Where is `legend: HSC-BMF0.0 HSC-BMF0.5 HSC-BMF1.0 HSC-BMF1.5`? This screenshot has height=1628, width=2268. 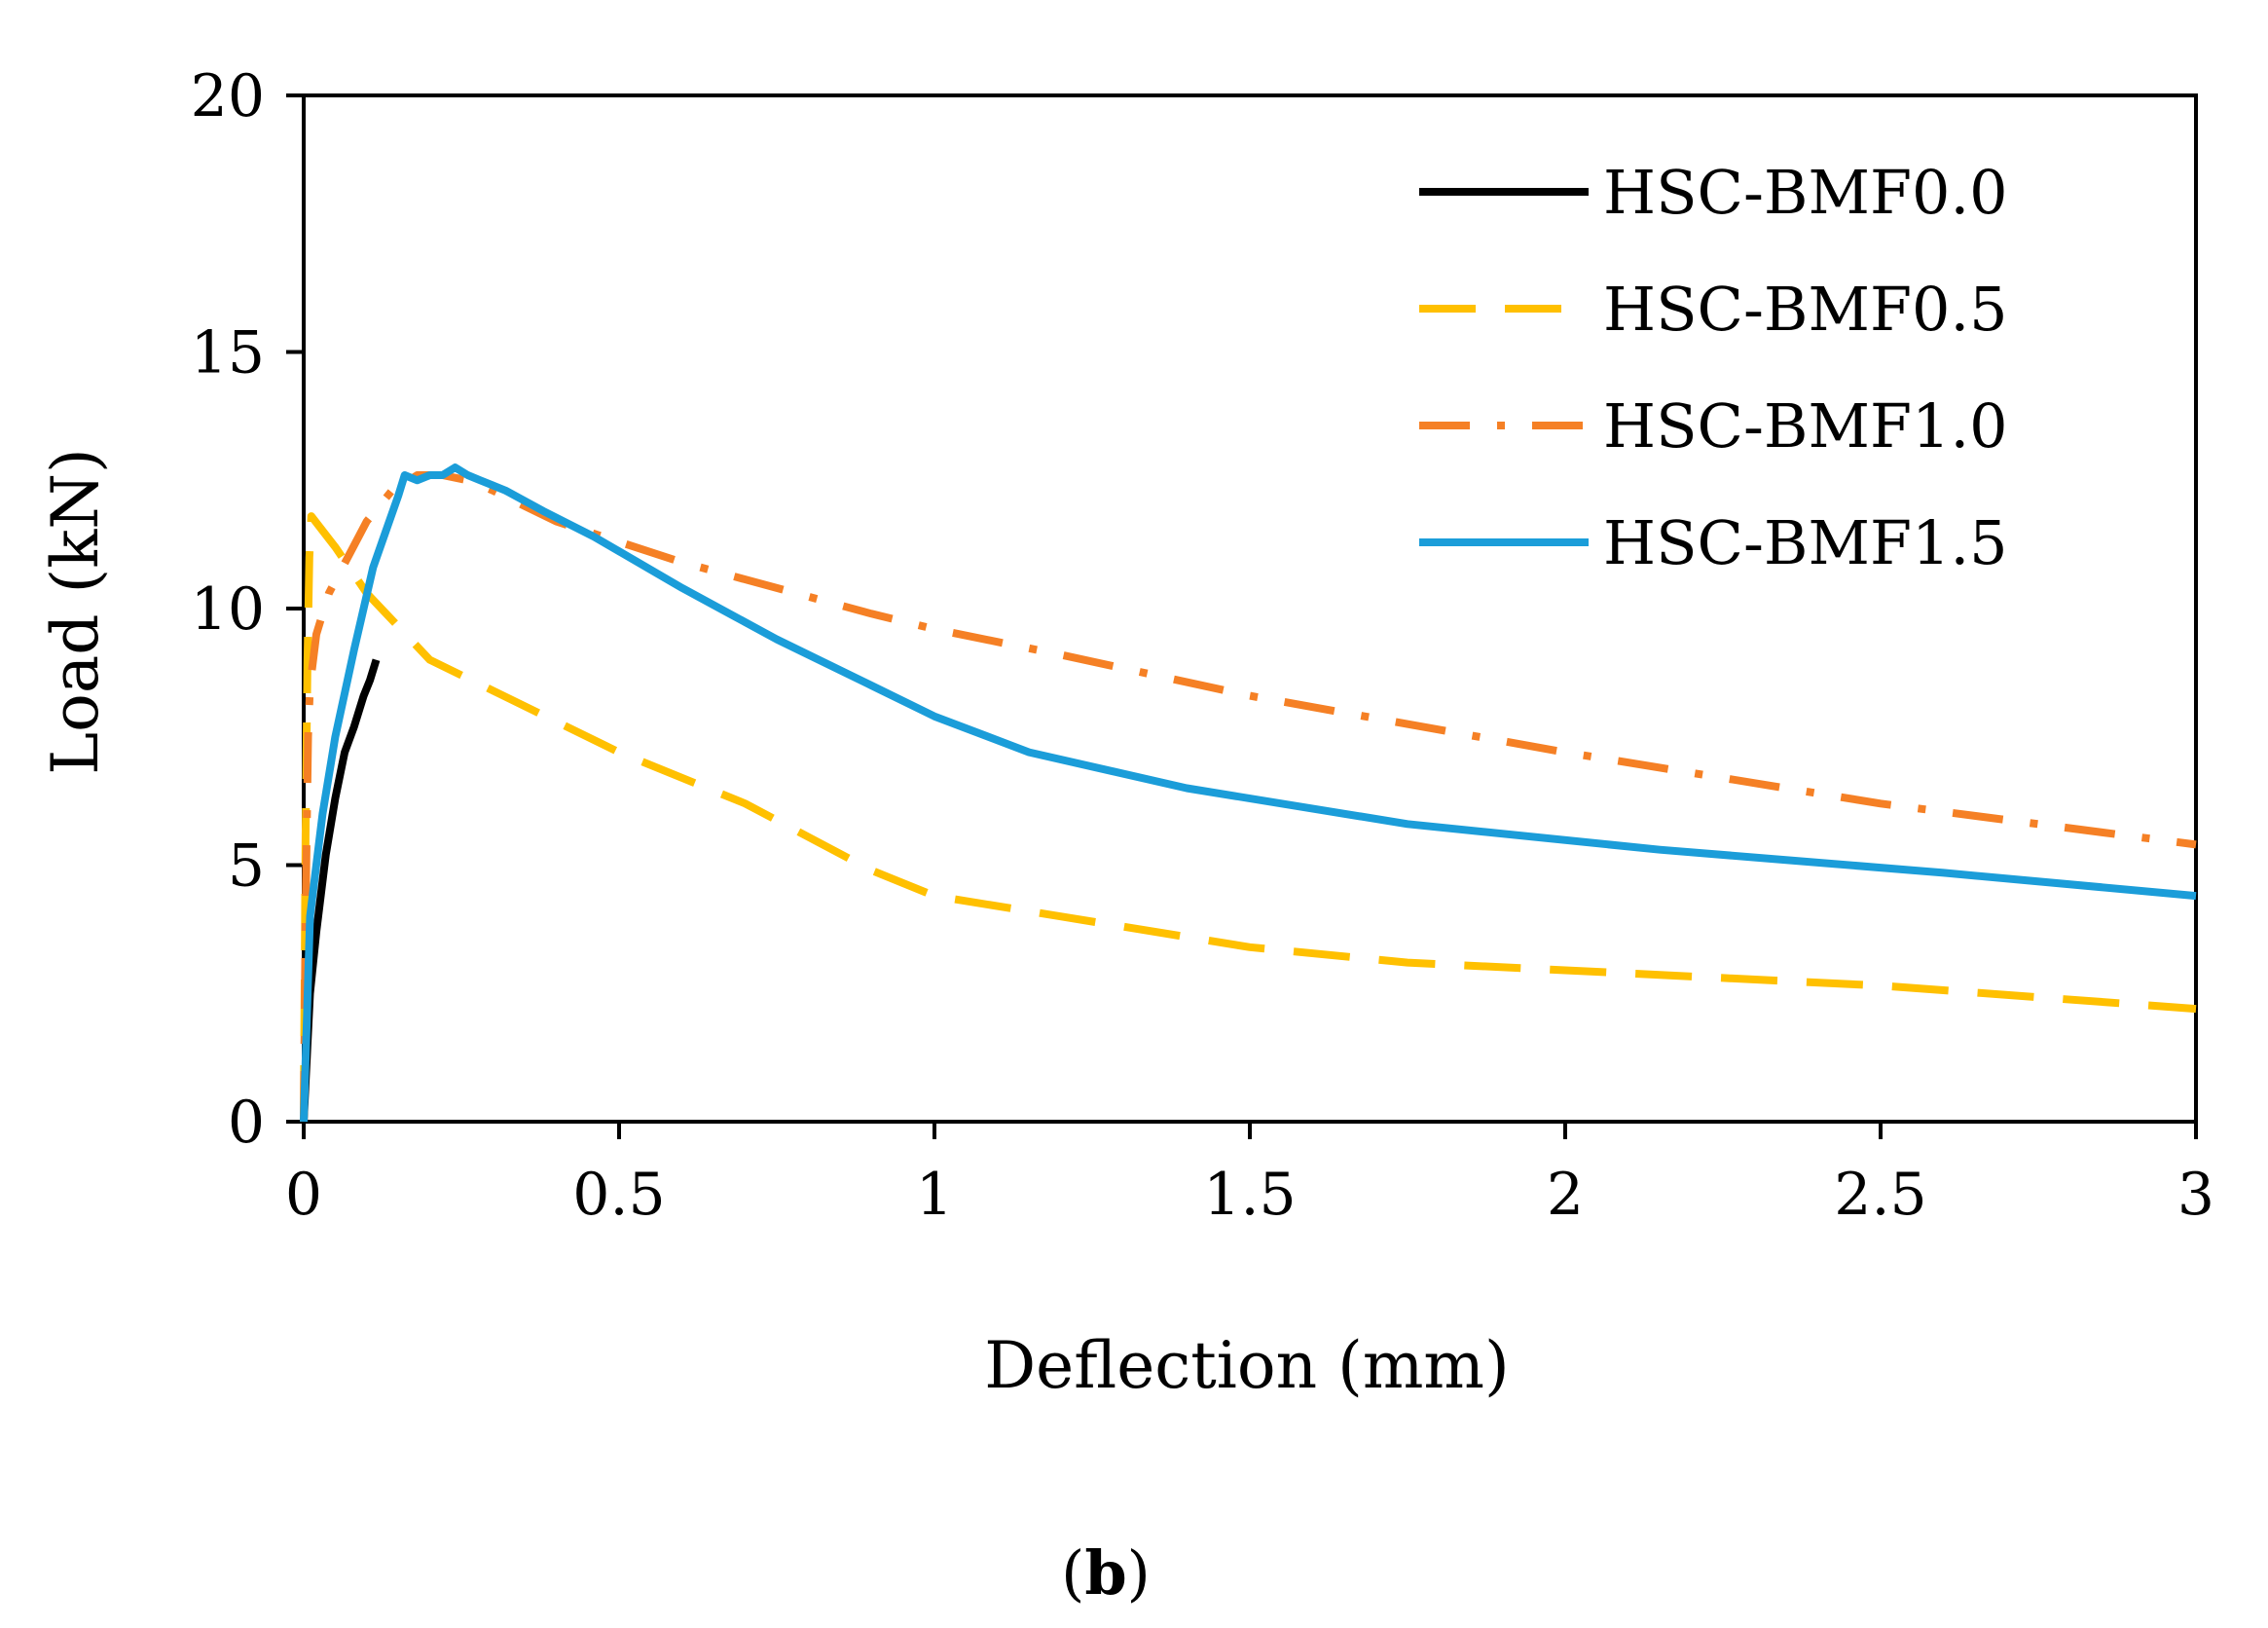
legend: HSC-BMF0.0 HSC-BMF0.5 HSC-BMF1.0 HSC-BMF1.5 is located at coordinates (1713, 367).